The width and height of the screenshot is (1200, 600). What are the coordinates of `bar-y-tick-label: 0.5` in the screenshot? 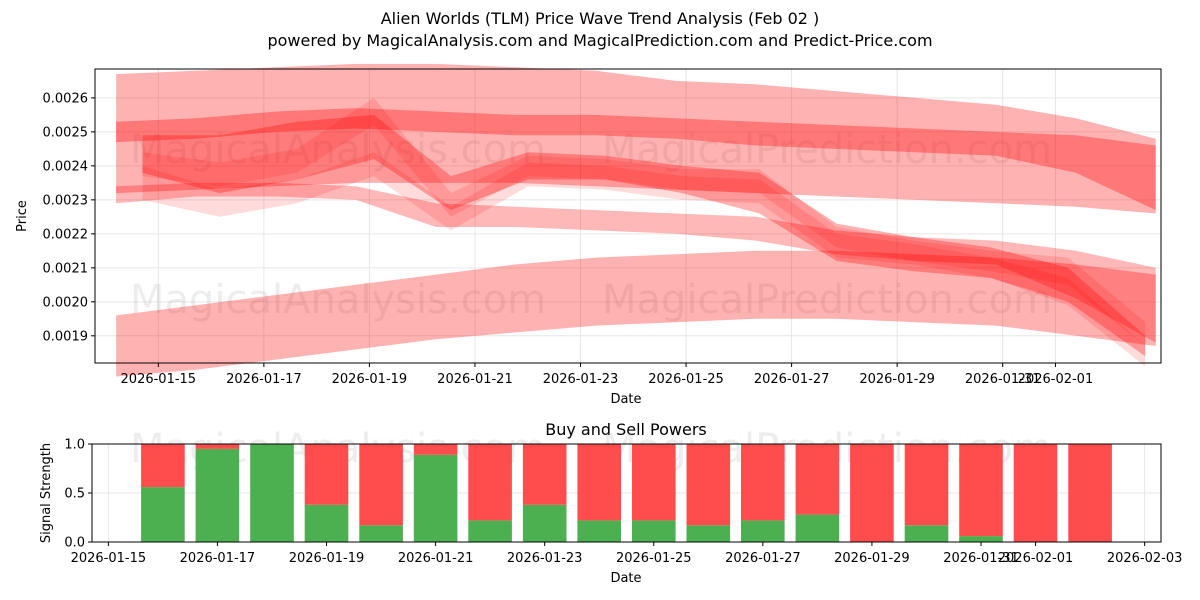 It's located at (74, 494).